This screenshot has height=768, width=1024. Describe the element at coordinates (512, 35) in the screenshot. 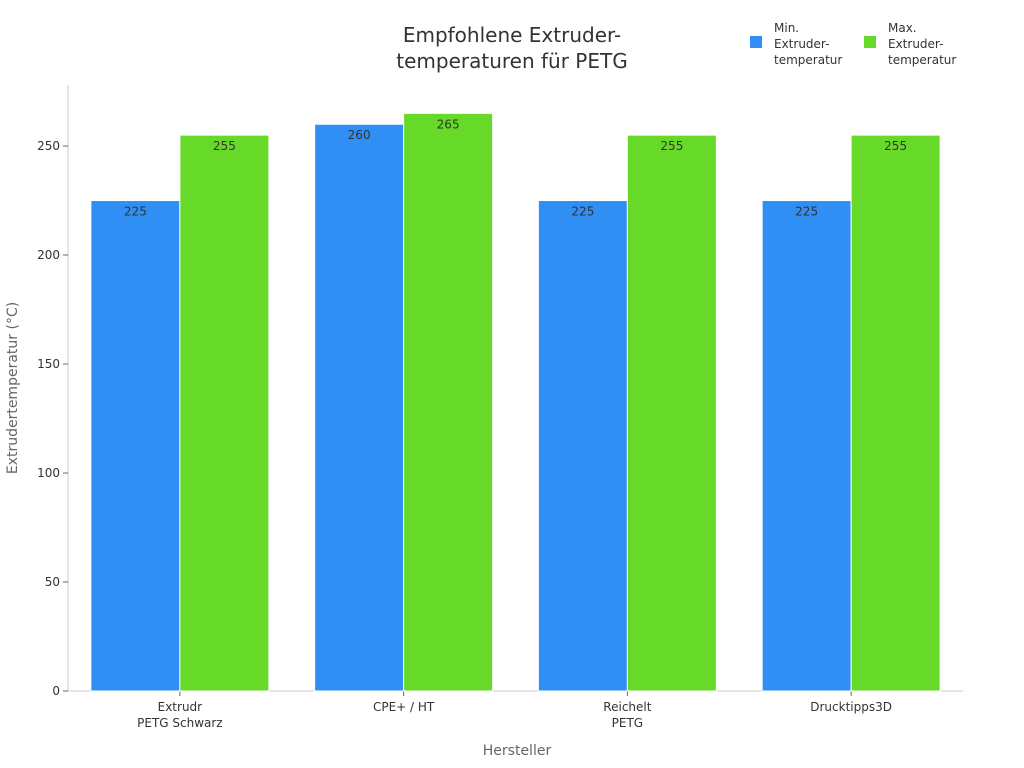

I see `chart-title-line-1: Empfohlene Extruder-` at that location.